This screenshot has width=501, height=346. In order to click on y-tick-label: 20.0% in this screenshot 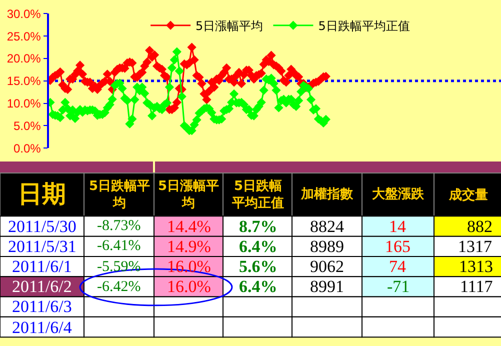, I will do `click(24, 59)`.